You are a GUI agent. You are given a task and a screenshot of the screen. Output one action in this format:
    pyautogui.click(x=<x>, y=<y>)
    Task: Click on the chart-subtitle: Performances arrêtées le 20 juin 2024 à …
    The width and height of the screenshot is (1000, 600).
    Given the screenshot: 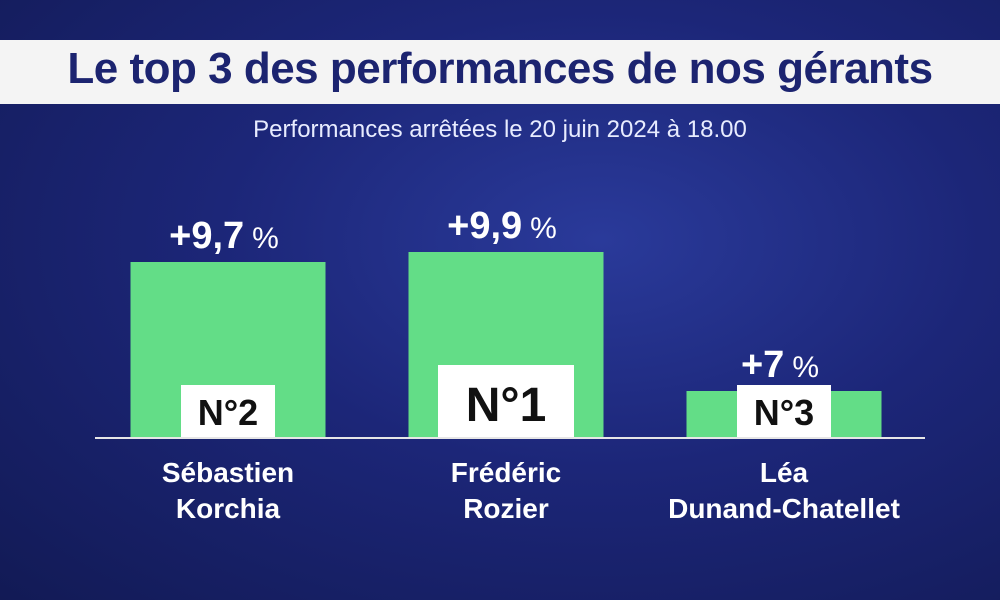 What is the action you would take?
    pyautogui.click(x=500, y=129)
    